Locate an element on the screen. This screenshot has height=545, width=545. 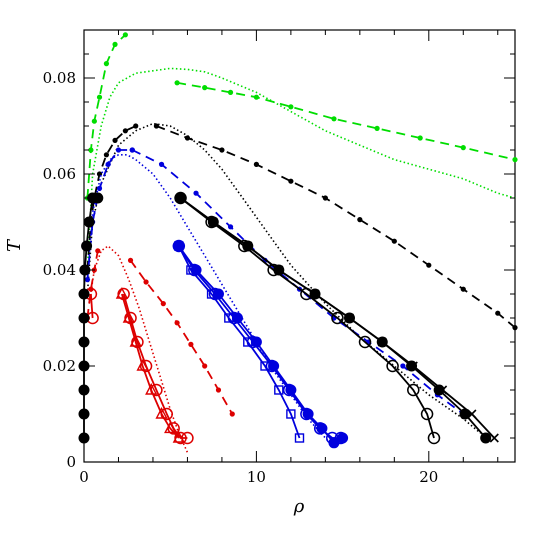
x-tick-label: 10 is located at coordinates (256, 477).